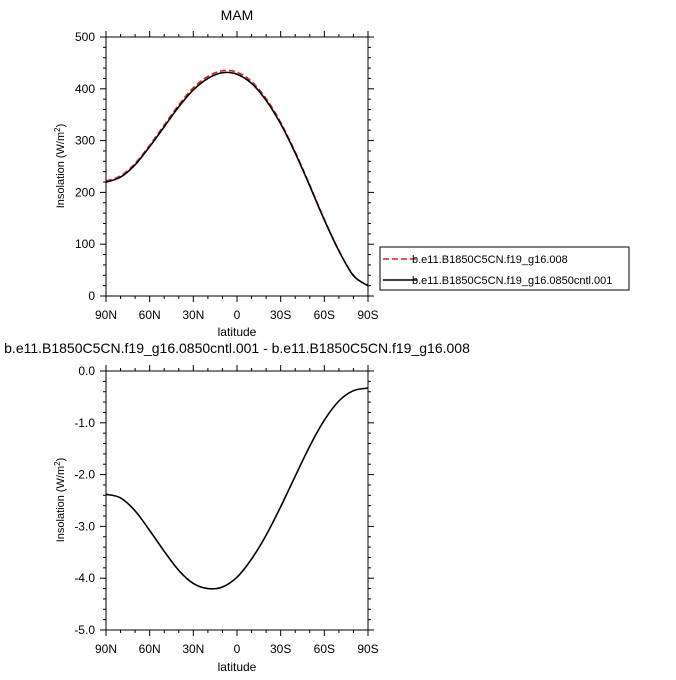 This screenshot has width=676, height=680. Describe the element at coordinates (237, 15) in the screenshot. I see `top-chart-title: MAM` at that location.